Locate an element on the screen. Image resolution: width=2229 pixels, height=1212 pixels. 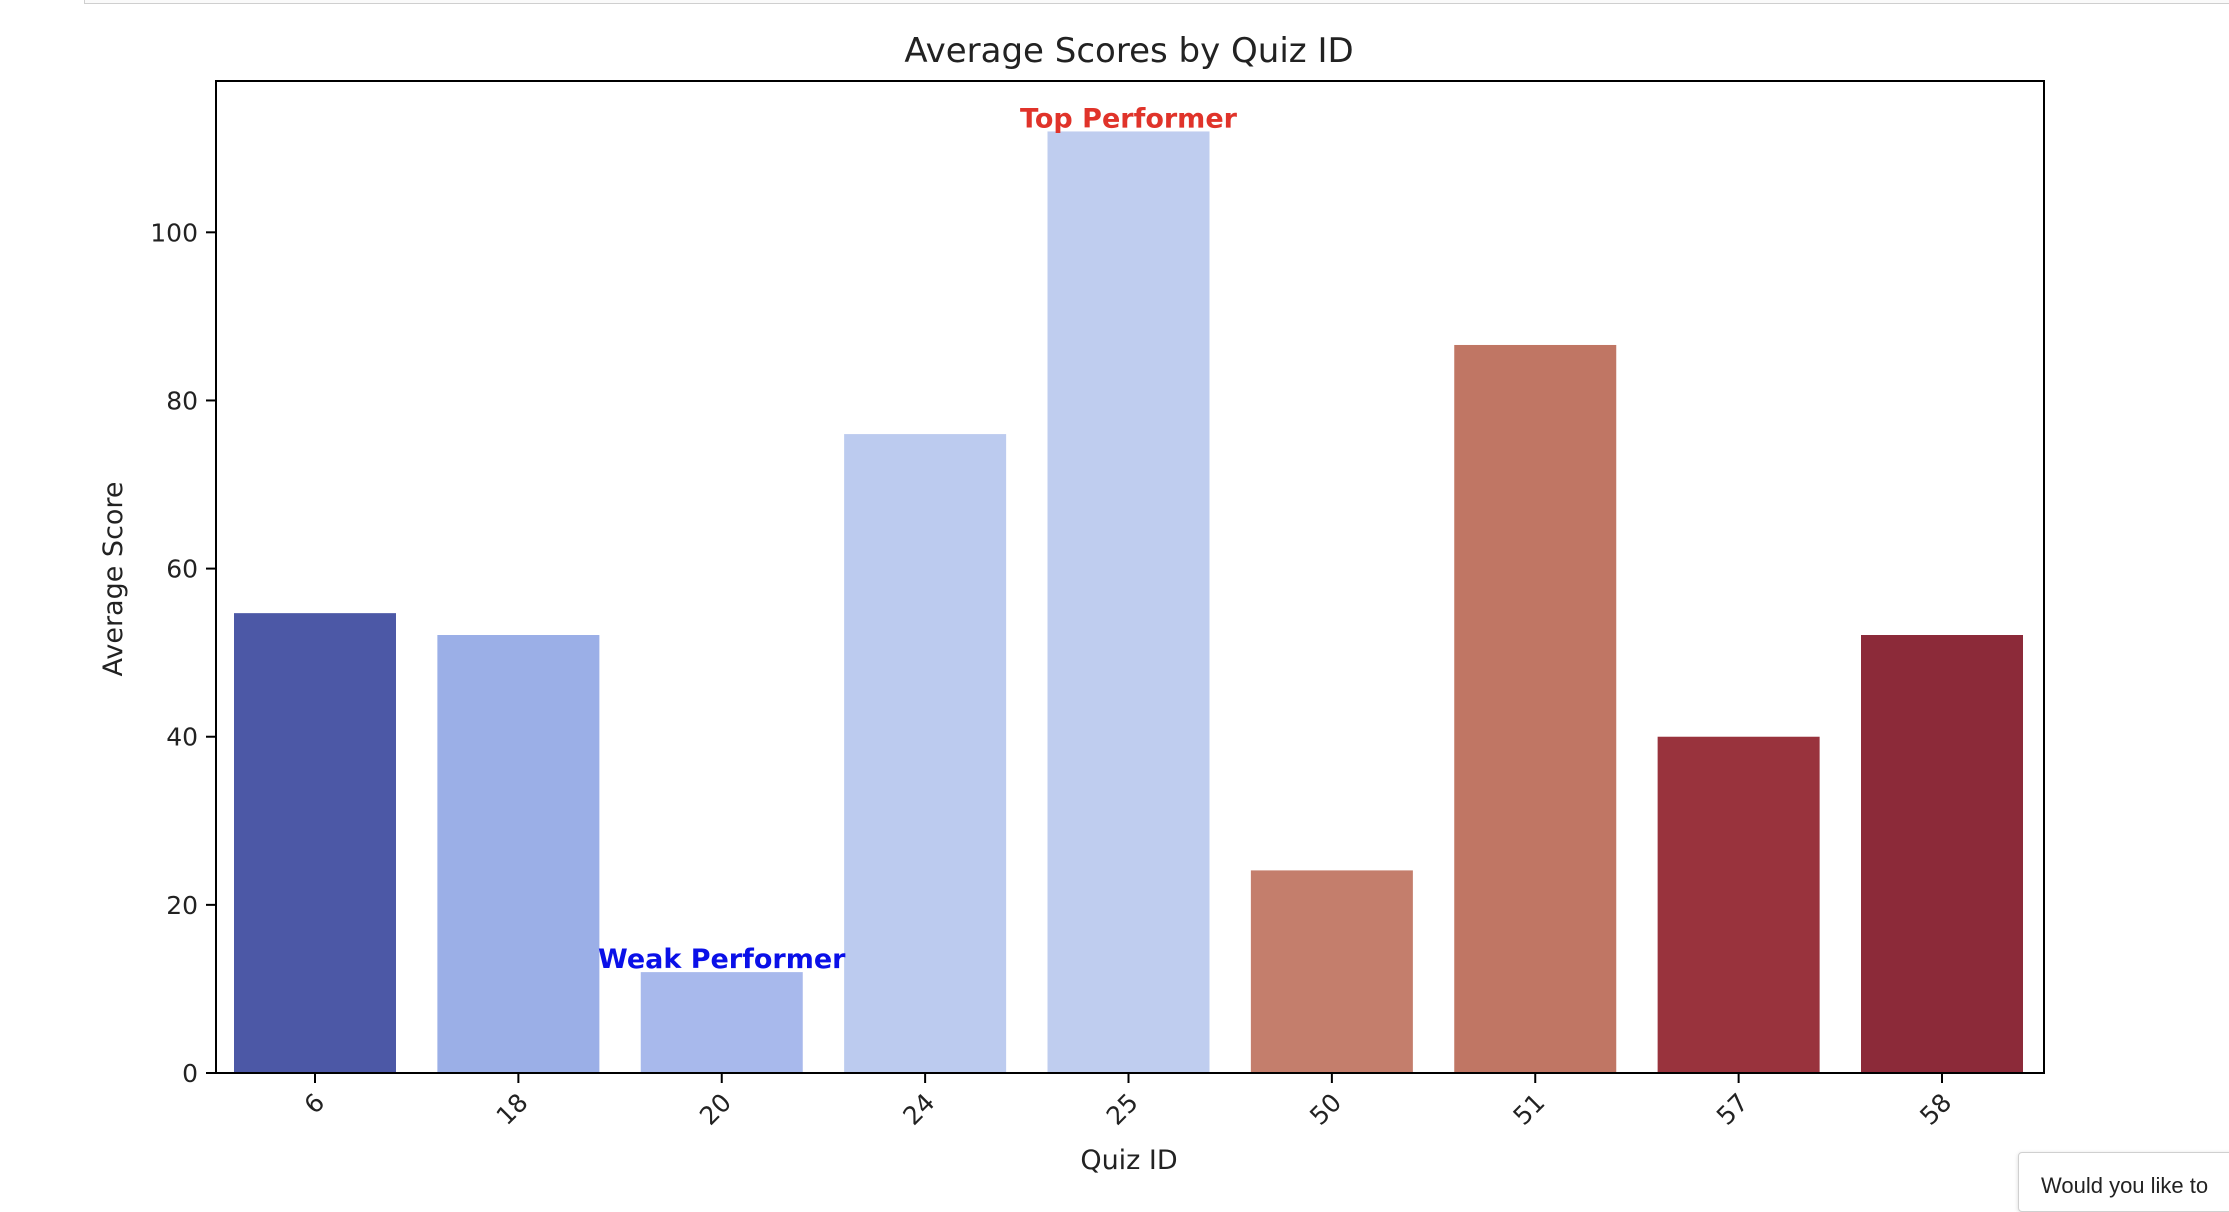
y-tick-label: 60 is located at coordinates (182, 569).